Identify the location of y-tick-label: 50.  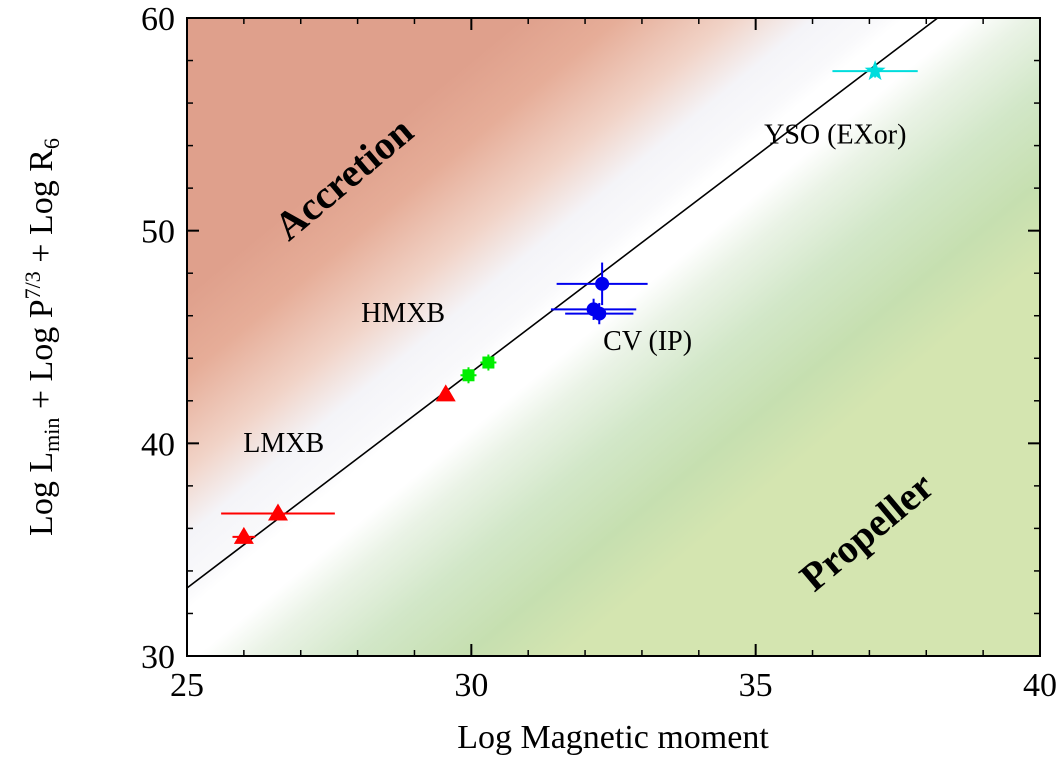
(158, 232).